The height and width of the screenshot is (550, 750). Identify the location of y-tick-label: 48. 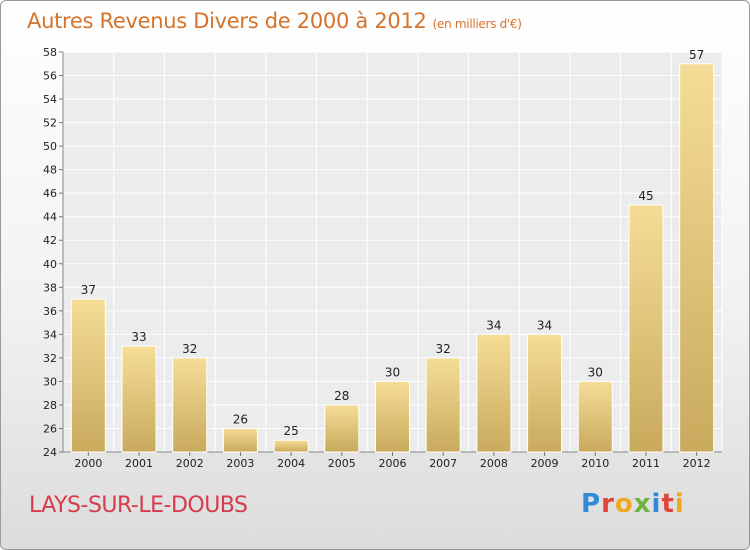
(50, 170).